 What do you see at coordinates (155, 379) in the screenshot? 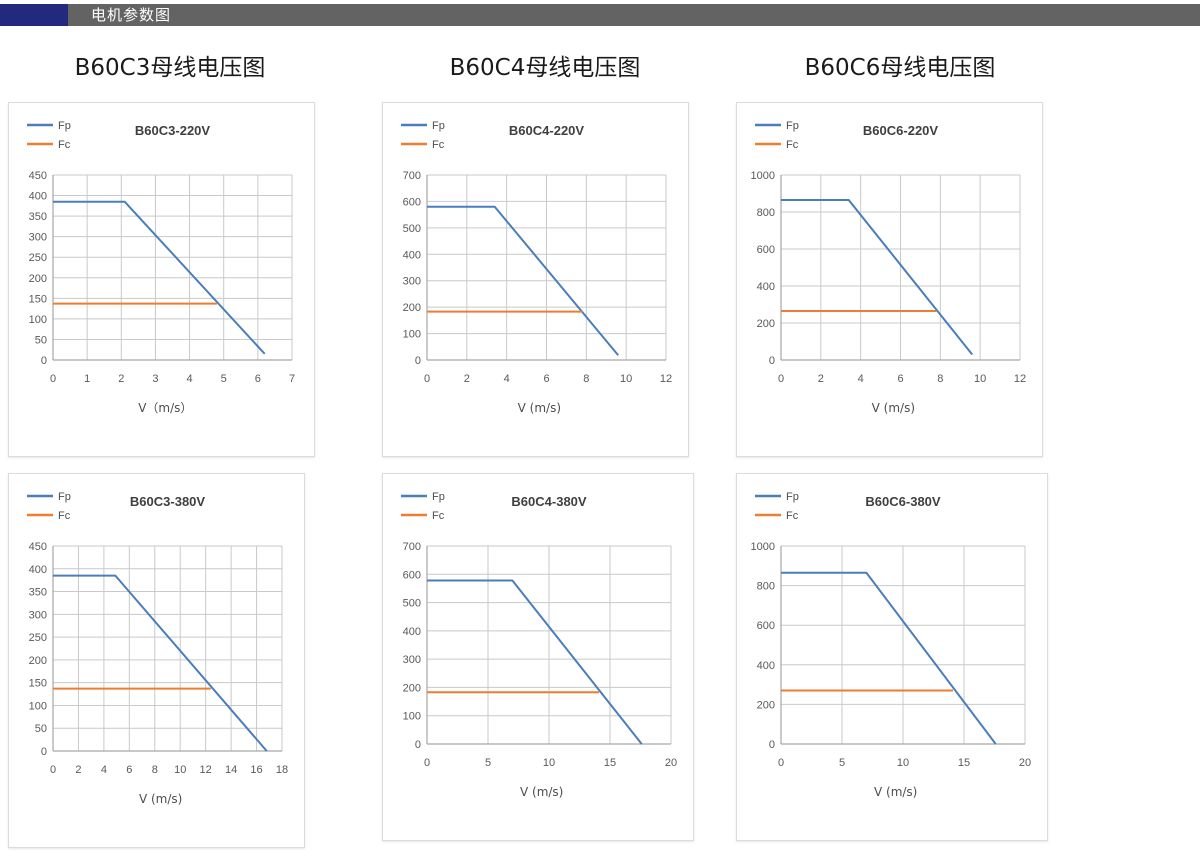
I see `x-axis-tick-label: 3` at bounding box center [155, 379].